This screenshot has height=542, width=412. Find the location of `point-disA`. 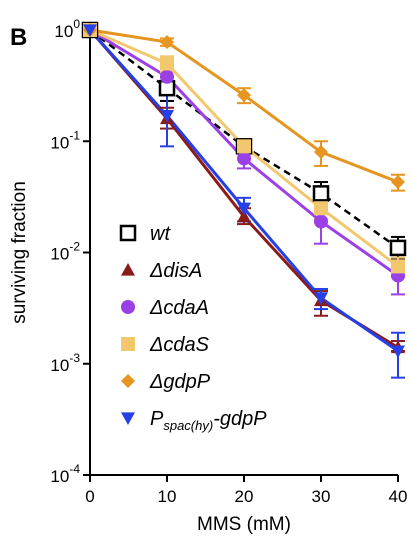

point-disA is located at coordinates (244, 216).